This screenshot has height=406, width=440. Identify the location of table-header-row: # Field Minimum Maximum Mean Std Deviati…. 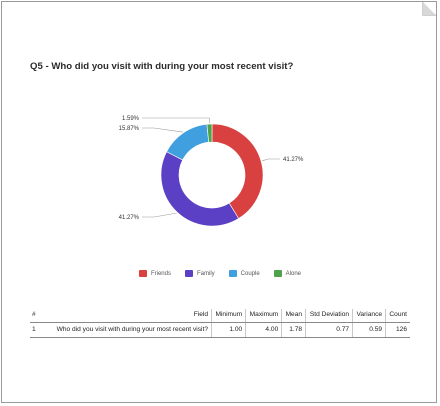
(220, 316).